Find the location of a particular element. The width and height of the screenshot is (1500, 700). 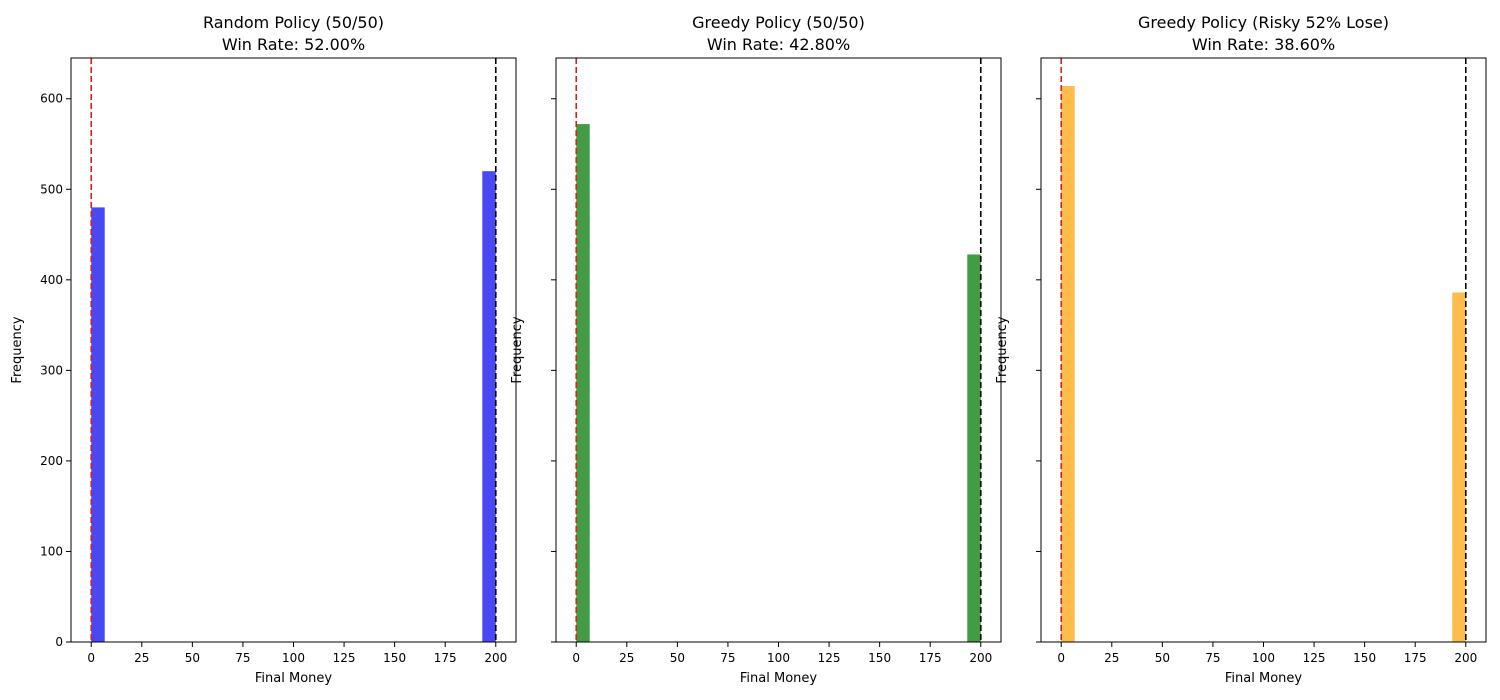

subplot-subtitle: Win Rate: 52.00% is located at coordinates (293, 44).